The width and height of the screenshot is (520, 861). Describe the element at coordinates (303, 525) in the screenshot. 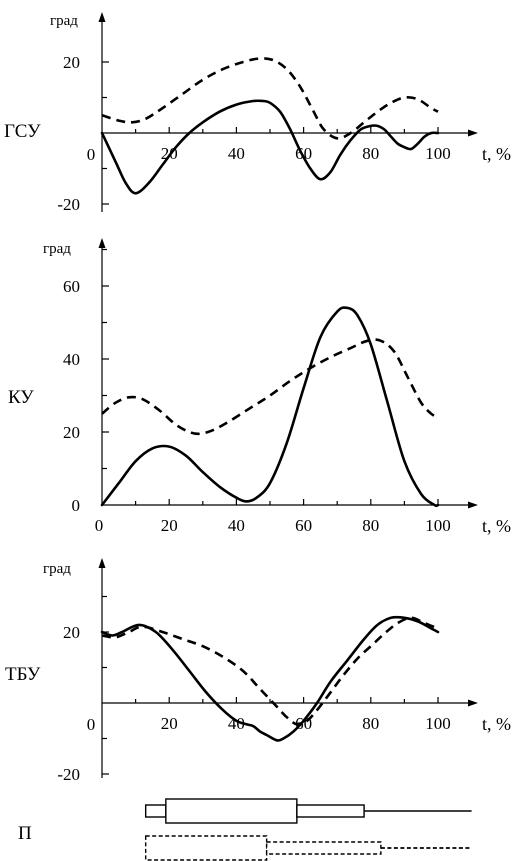

I see `x-tick-label: 60` at that location.